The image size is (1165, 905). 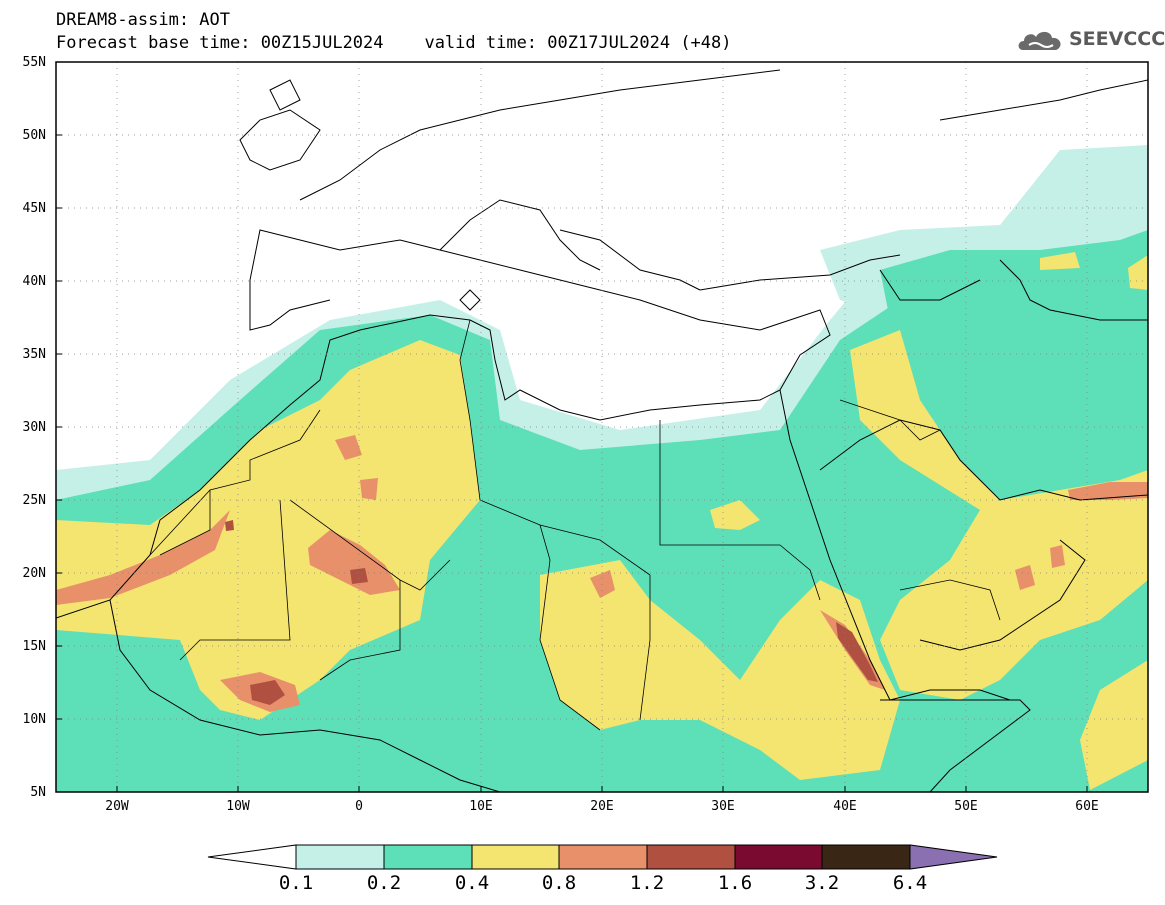 I want to click on lon-label: 10E, so click(x=481, y=806).